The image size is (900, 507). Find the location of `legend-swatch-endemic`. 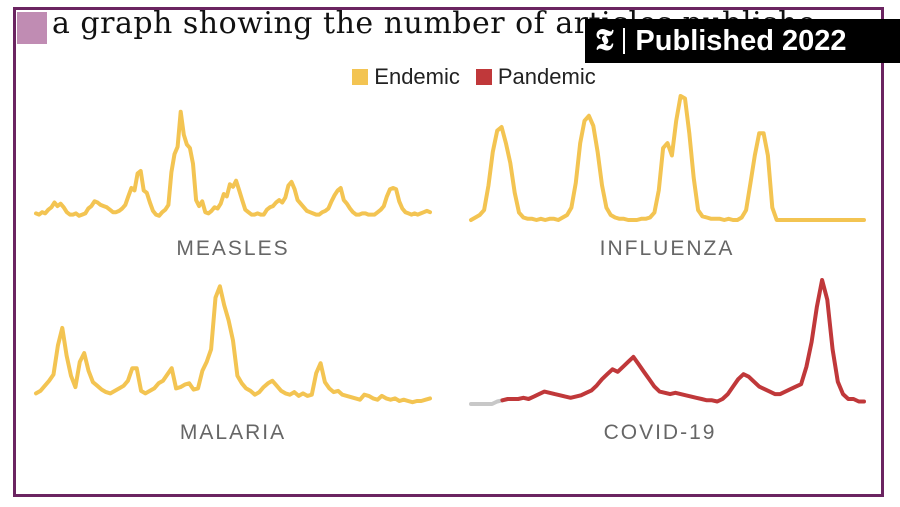

legend-swatch-endemic is located at coordinates (360, 77).